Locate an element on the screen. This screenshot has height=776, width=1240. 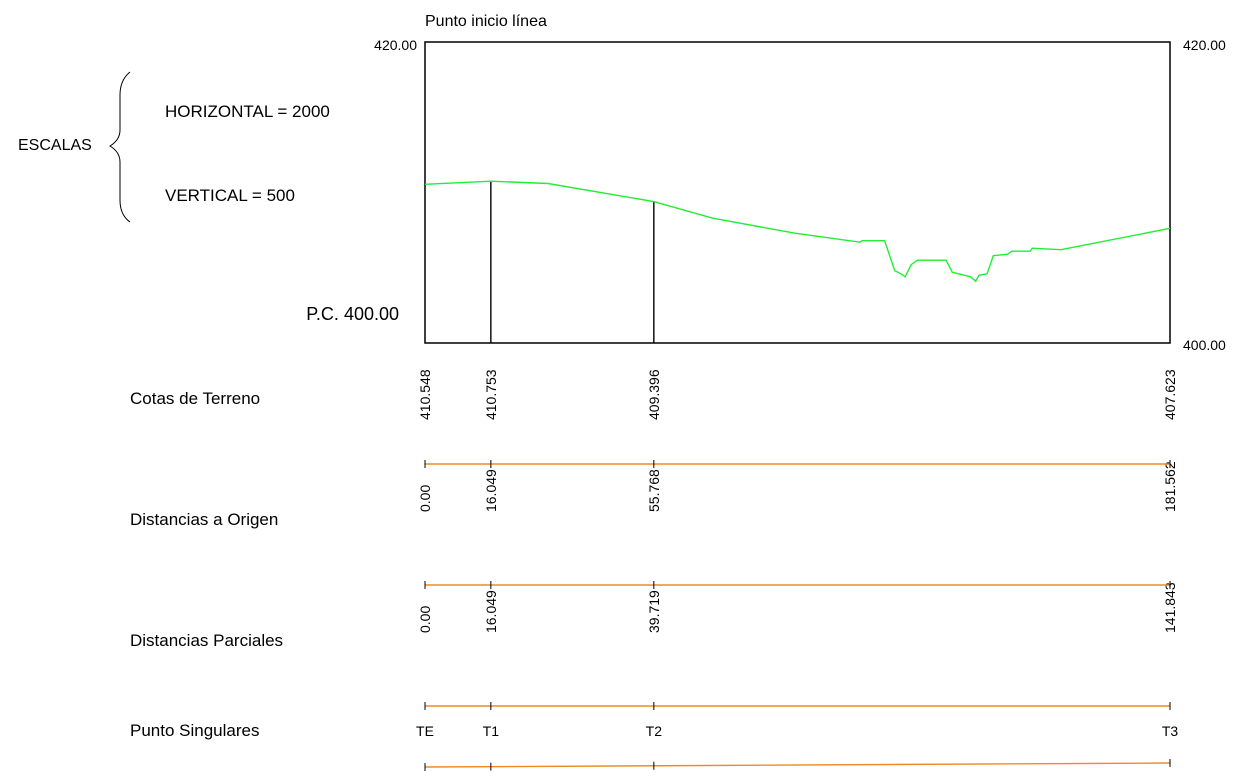
punto-singular-value: T1 is located at coordinates (491, 731).